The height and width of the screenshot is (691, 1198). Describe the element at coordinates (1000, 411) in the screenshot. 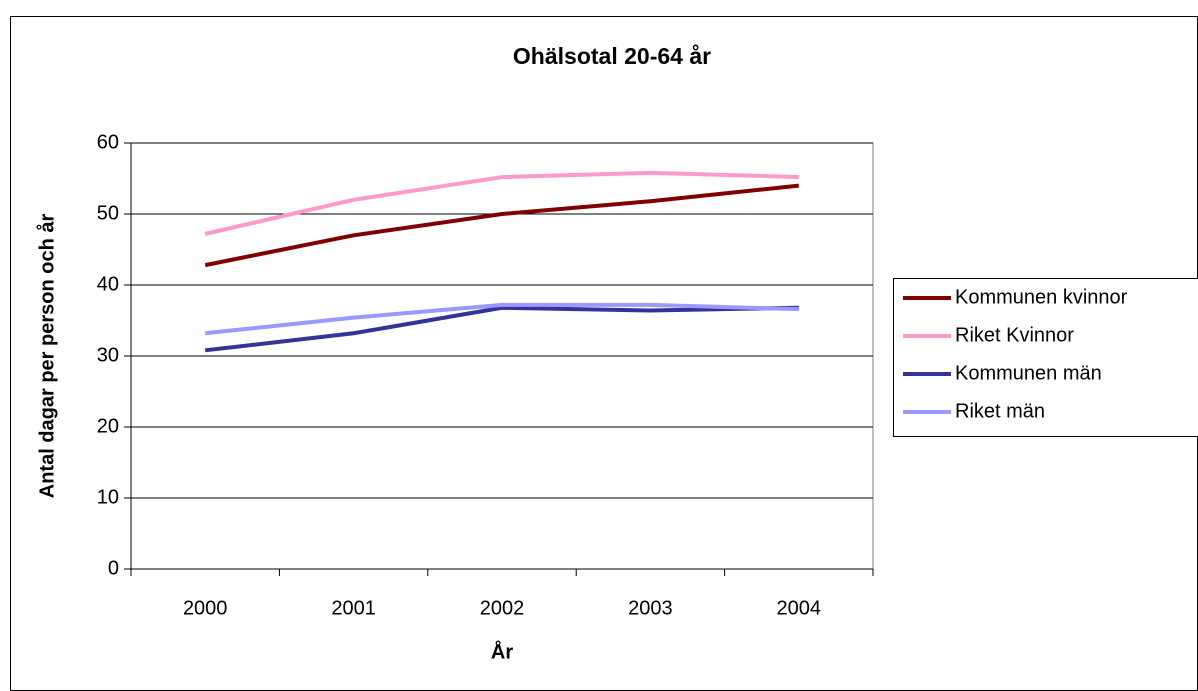

I see `legend-label: Riket män` at that location.